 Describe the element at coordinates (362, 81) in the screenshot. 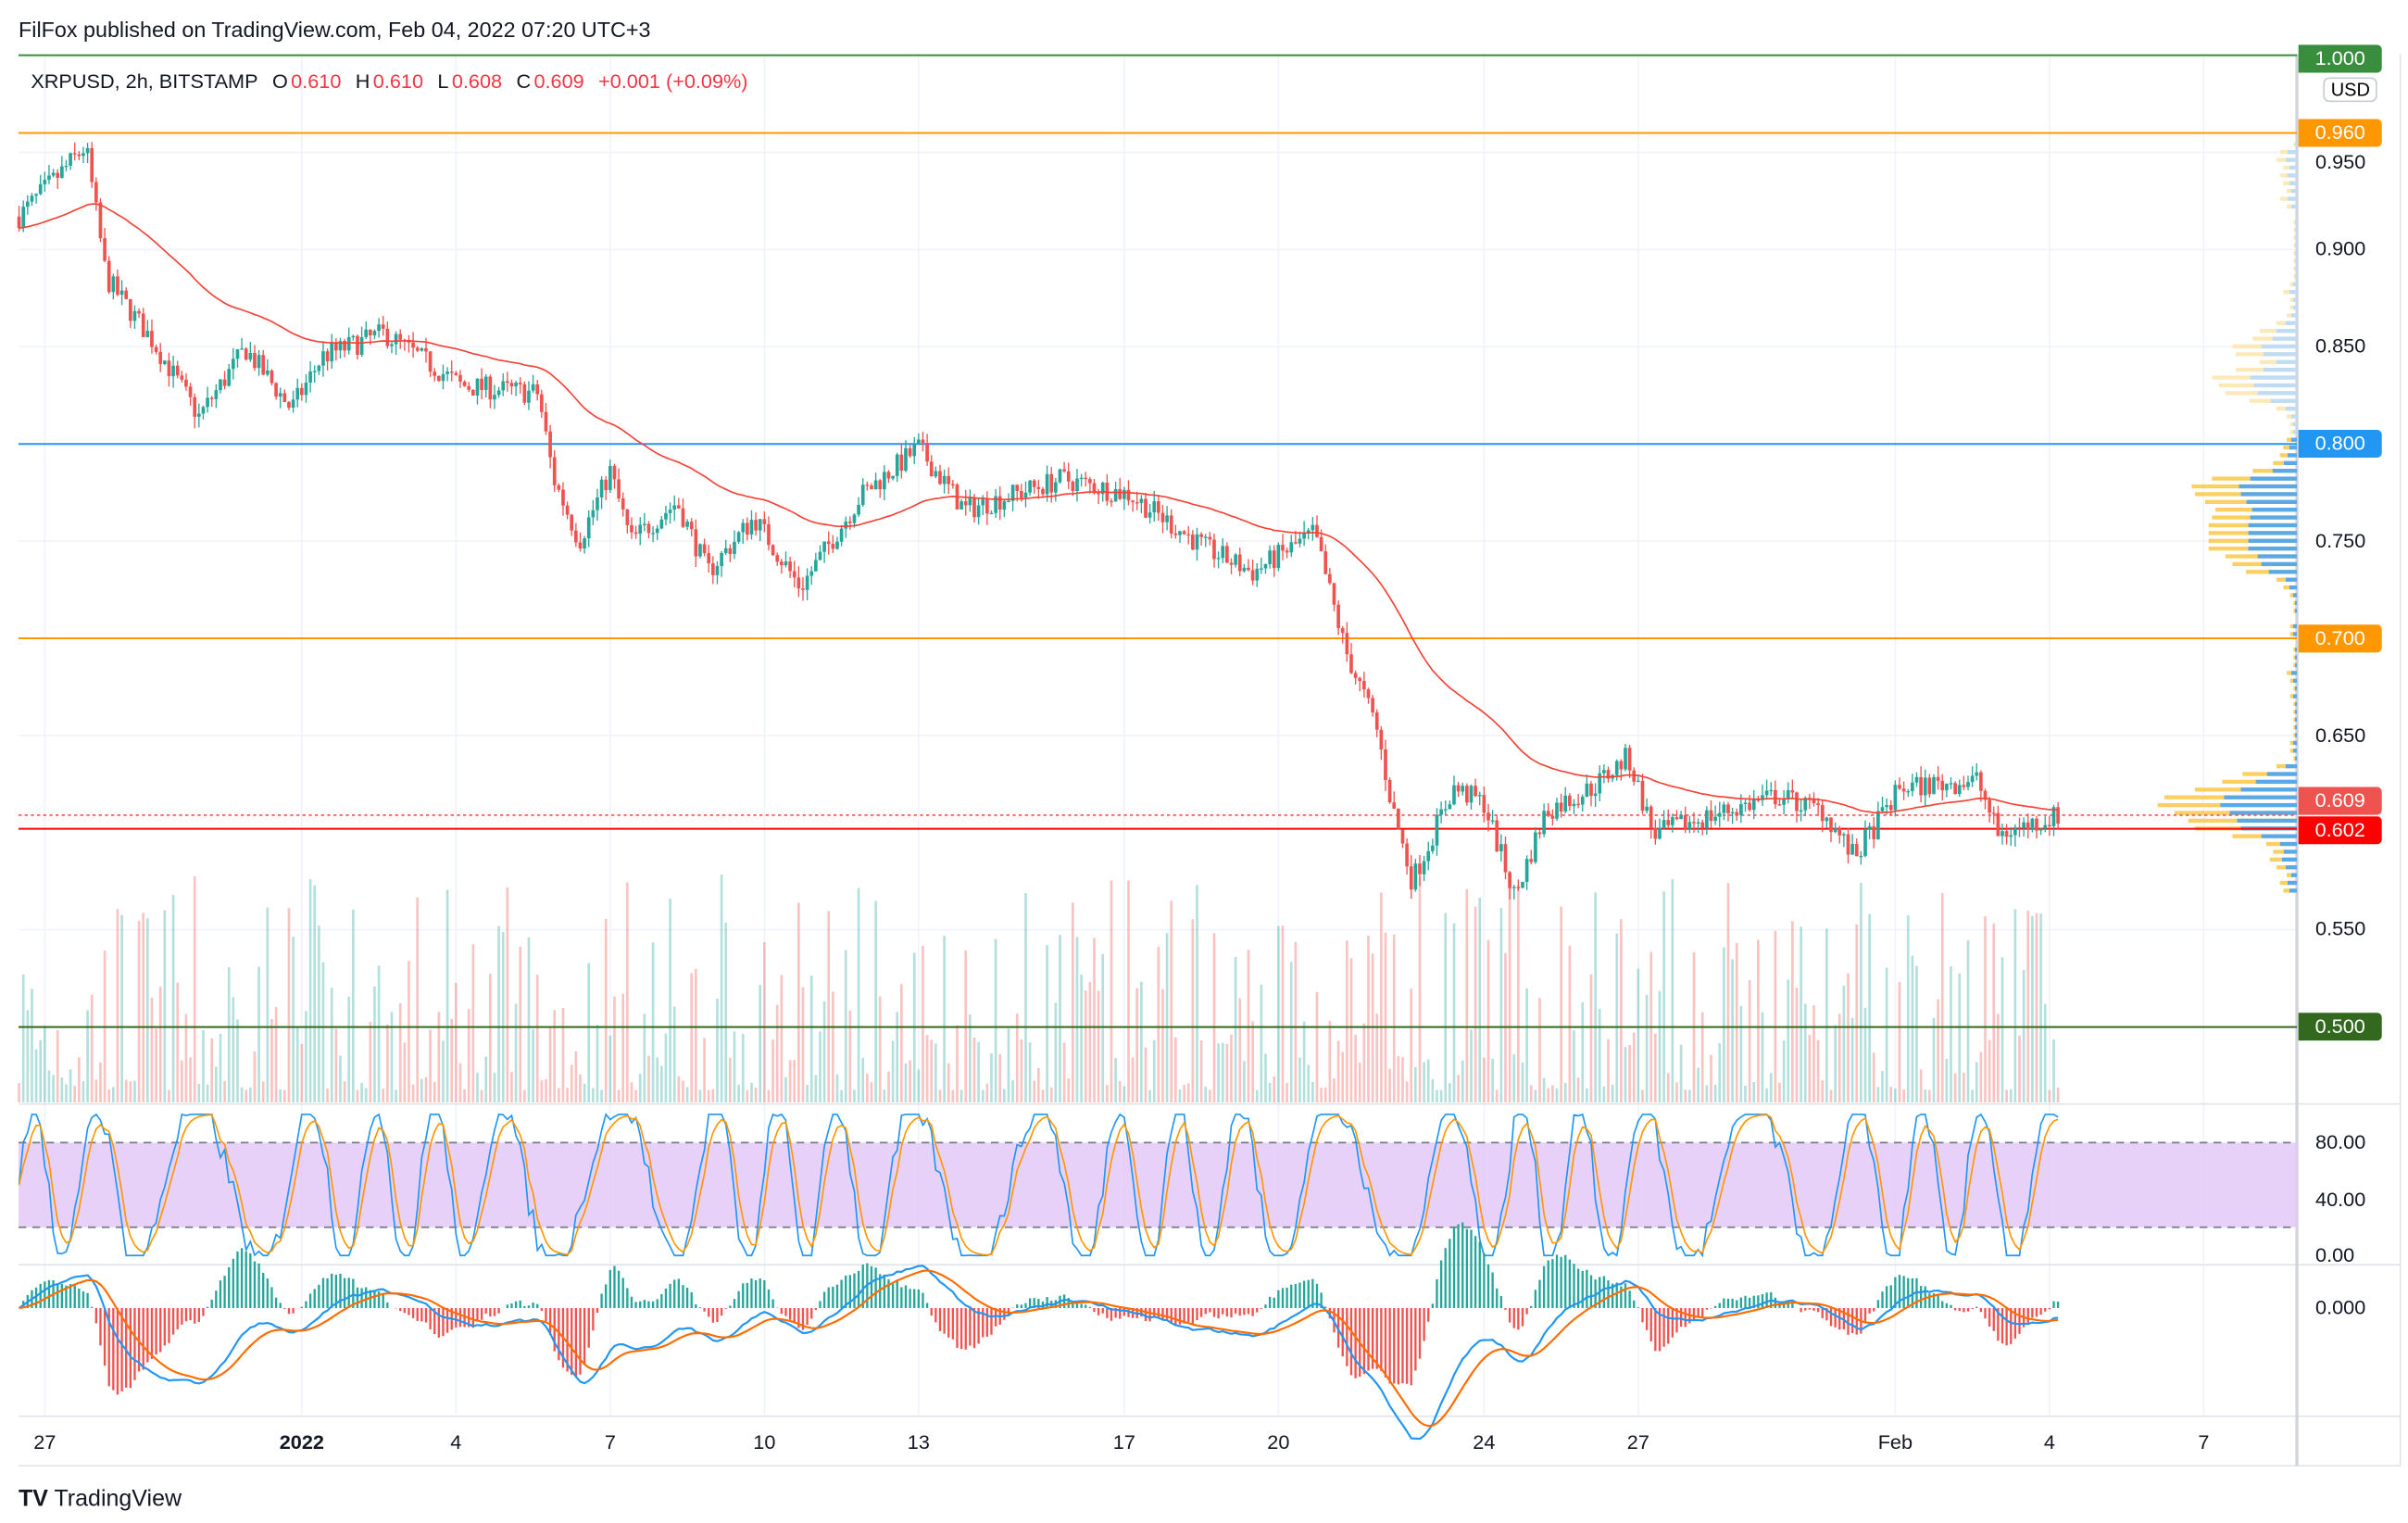

I see `high-label: H` at that location.